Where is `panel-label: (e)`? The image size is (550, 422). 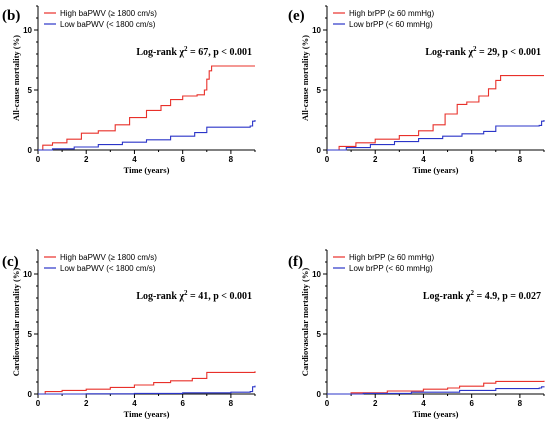 panel-label: (e) is located at coordinates (296, 16).